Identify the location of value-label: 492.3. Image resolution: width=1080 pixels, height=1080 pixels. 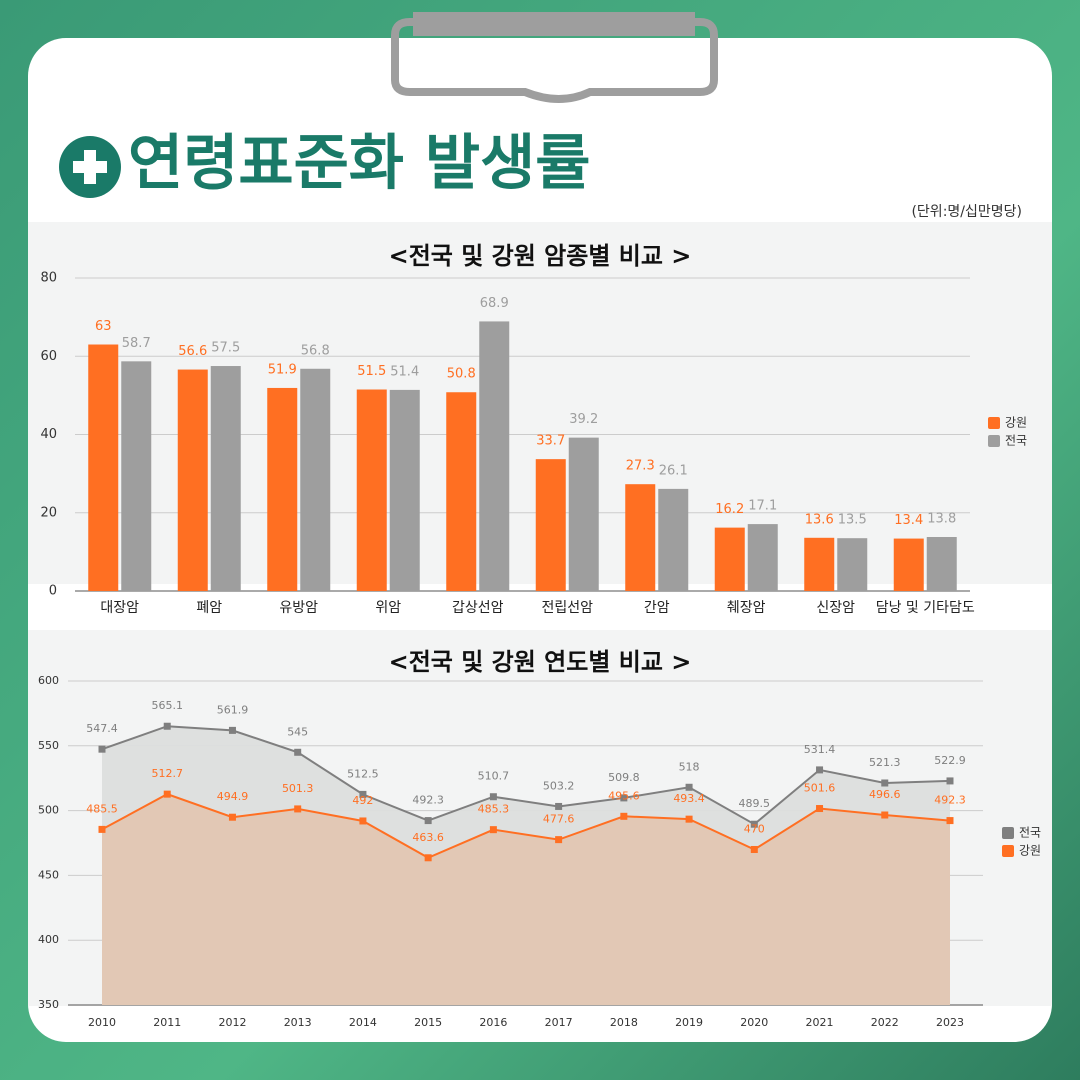
(428, 800).